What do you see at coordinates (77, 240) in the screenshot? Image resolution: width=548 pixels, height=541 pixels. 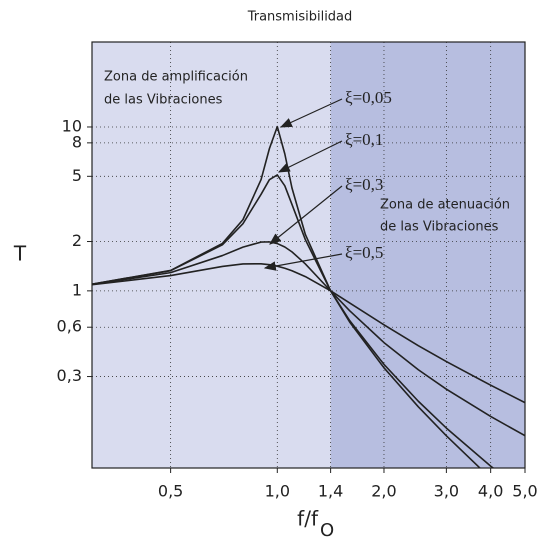 I see `y-tick-label: 2` at bounding box center [77, 240].